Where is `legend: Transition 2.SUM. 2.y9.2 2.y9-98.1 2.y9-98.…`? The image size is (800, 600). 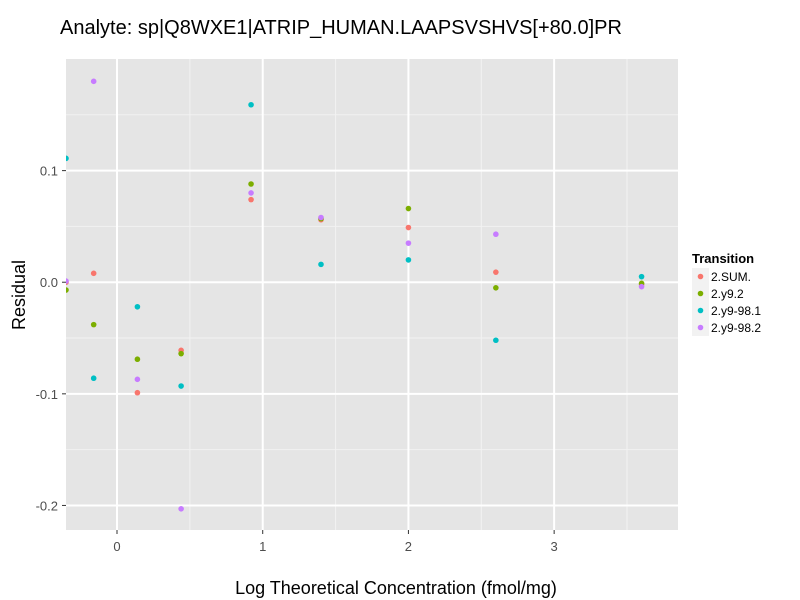 legend: Transition 2.SUM. 2.y9.2 2.y9-98.1 2.y9-98.… is located at coordinates (726, 293).